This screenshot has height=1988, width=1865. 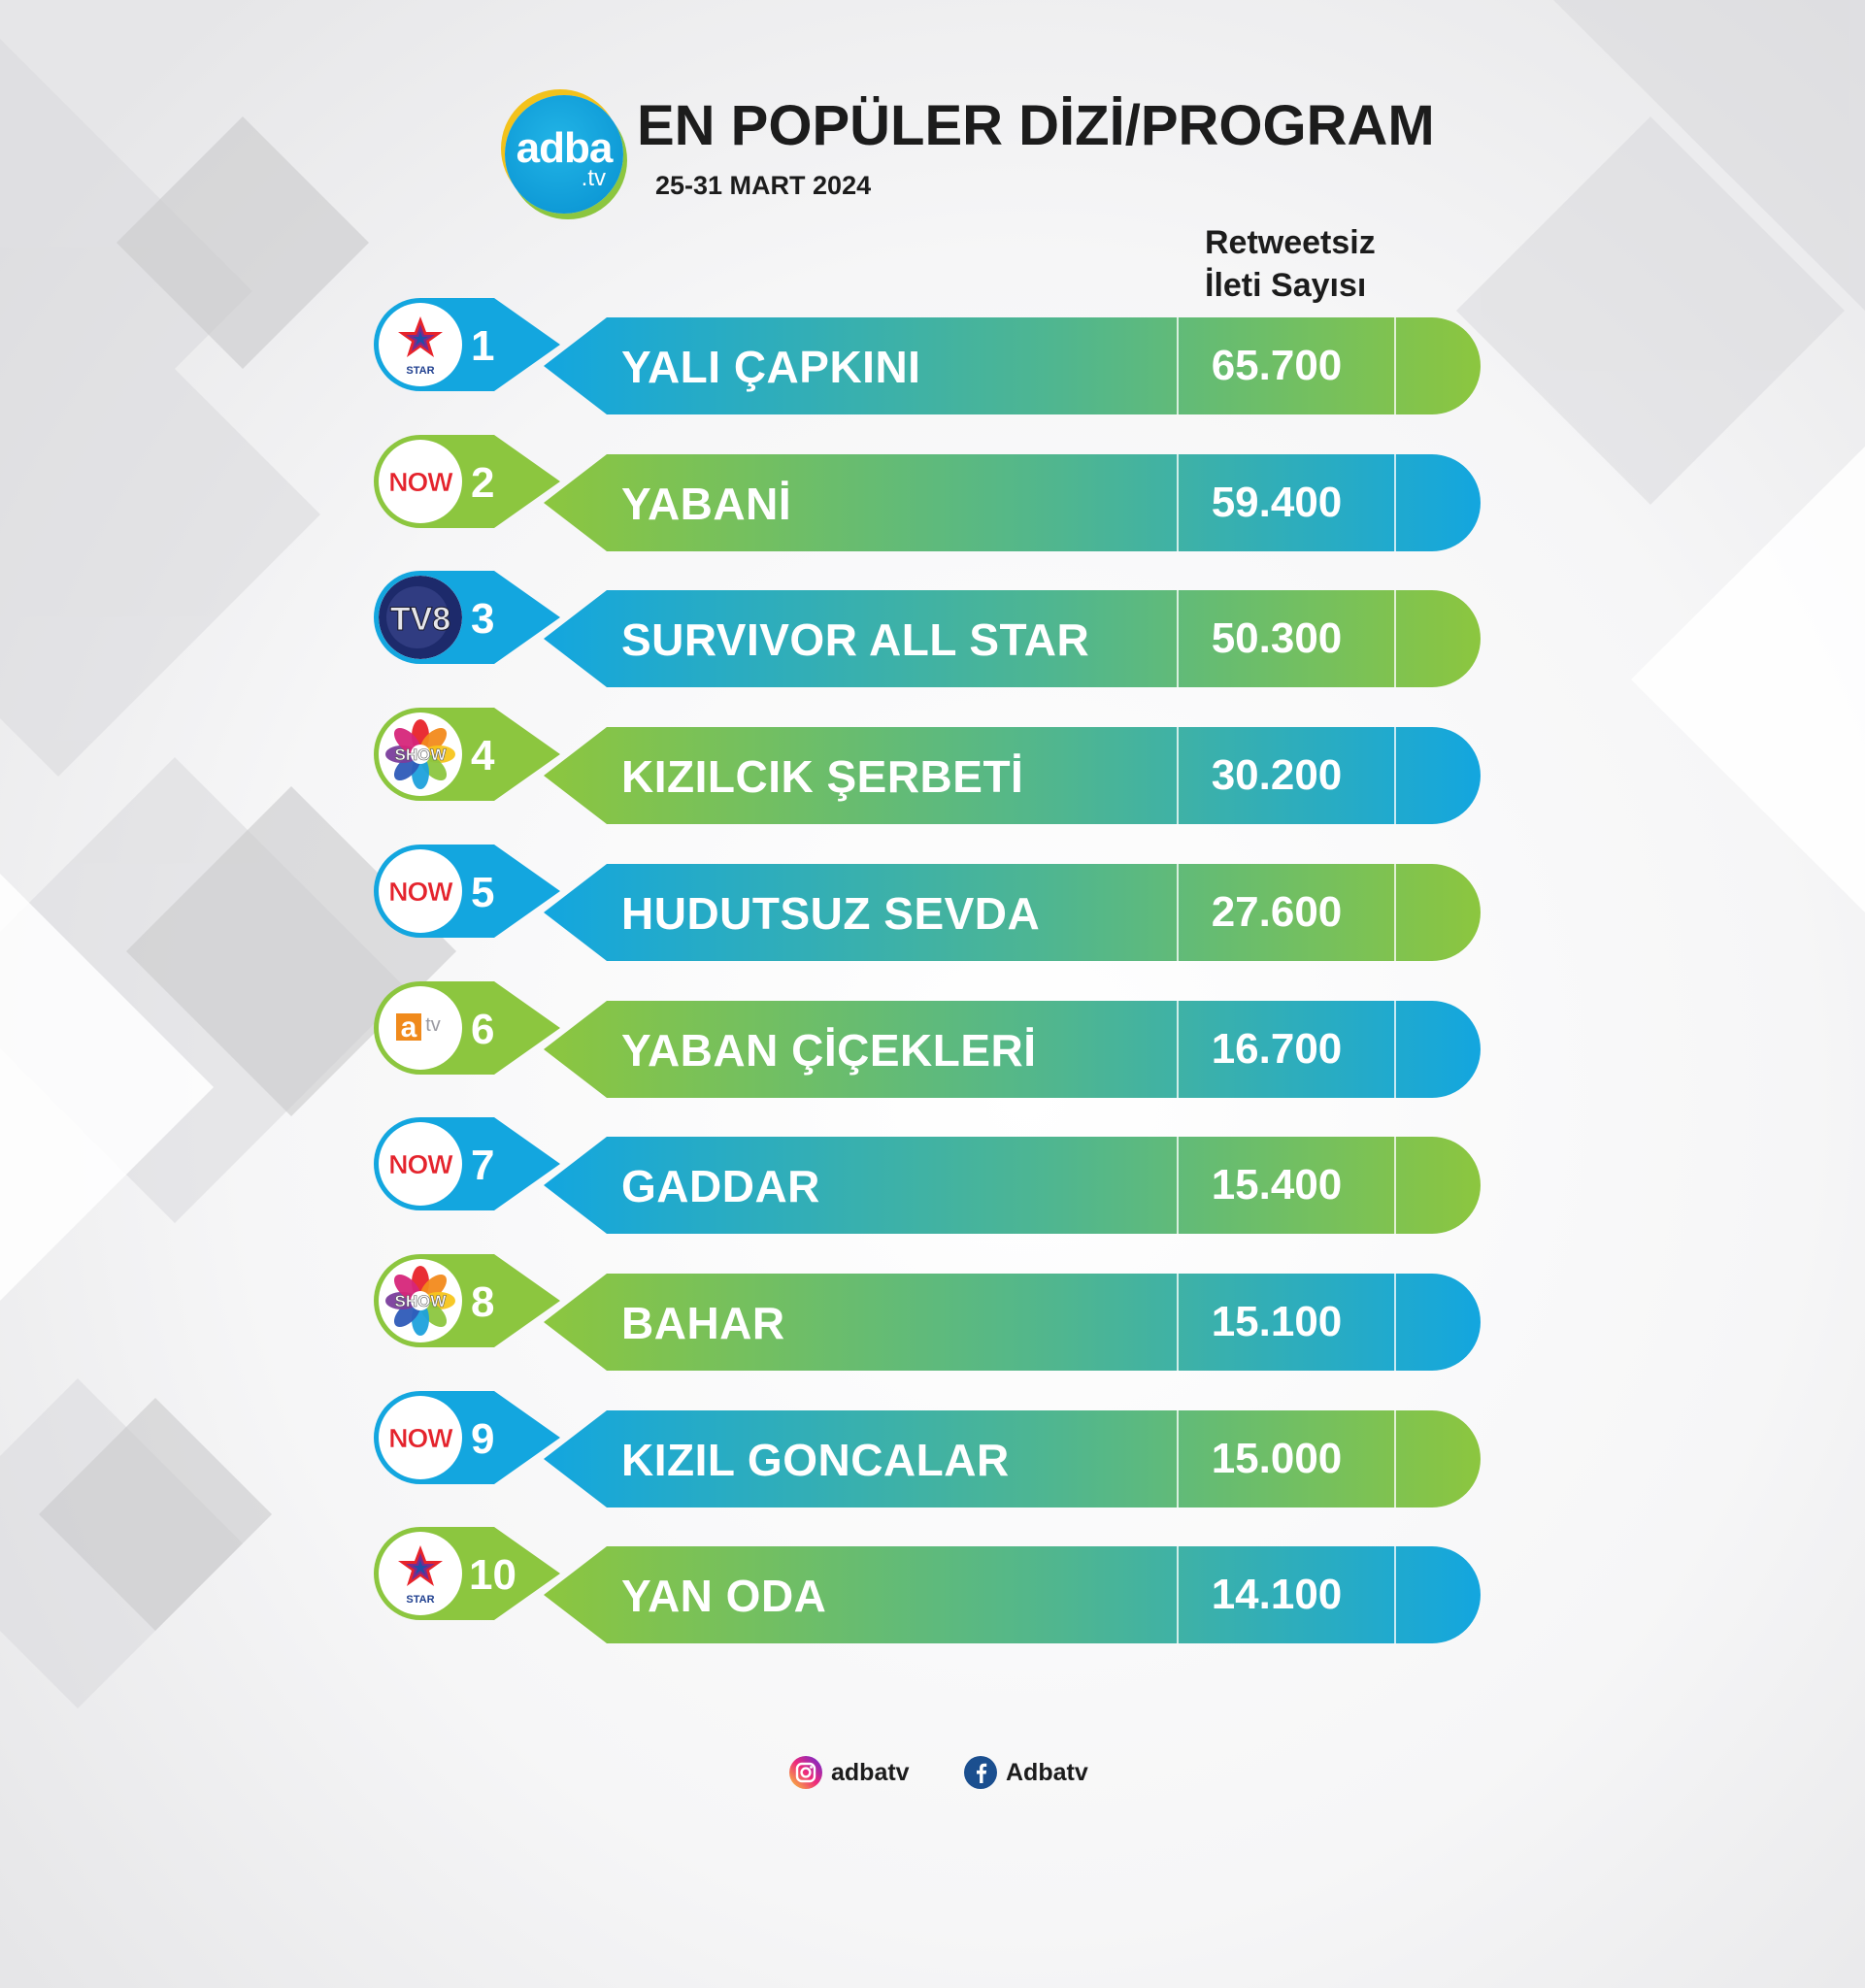 What do you see at coordinates (856, 640) in the screenshot?
I see `program-name: SURVIVOR ALL STAR` at bounding box center [856, 640].